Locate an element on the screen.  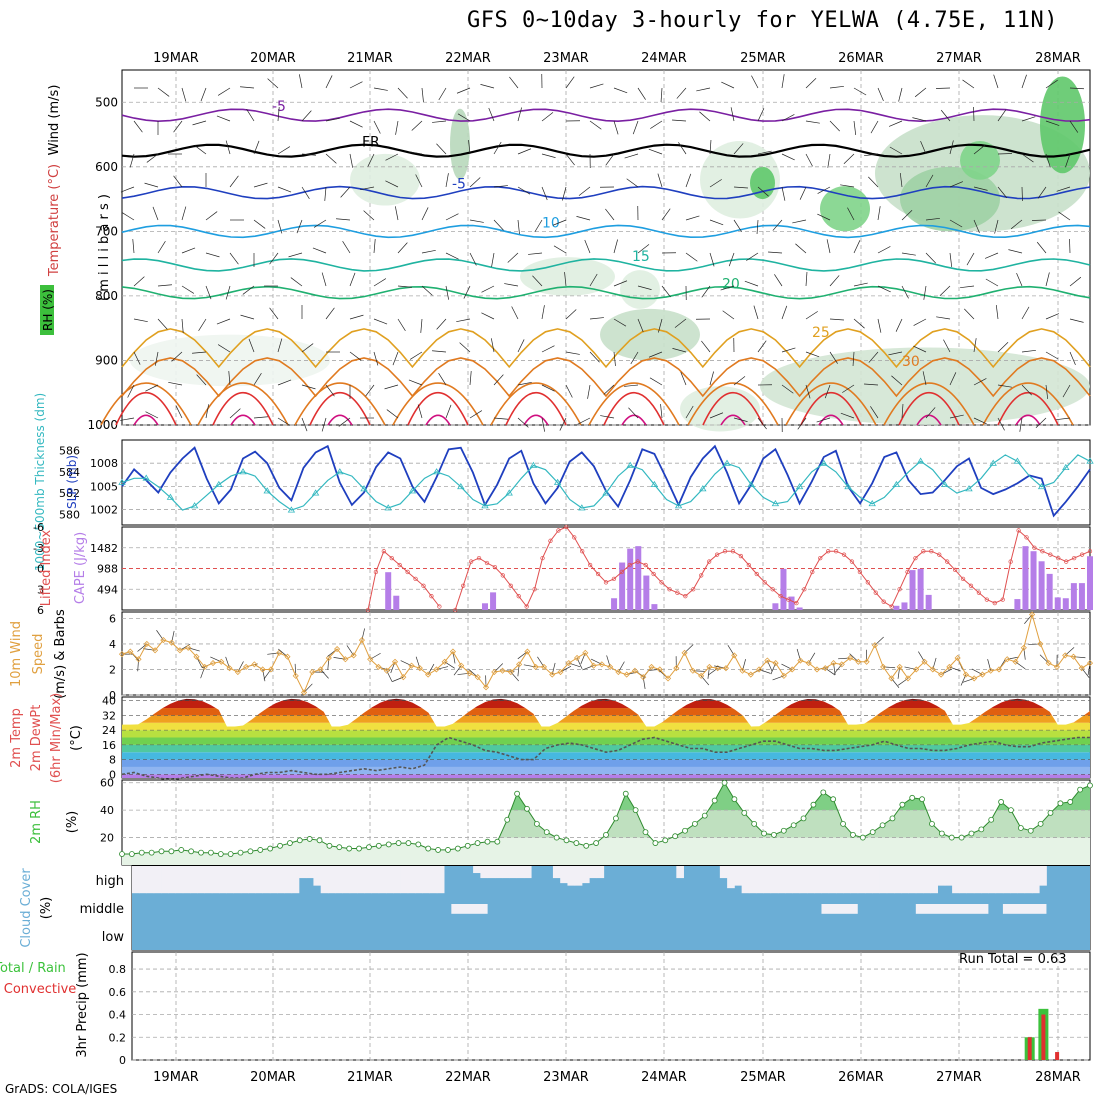
isotherm-label: 15 is located at coordinates (641, 257).